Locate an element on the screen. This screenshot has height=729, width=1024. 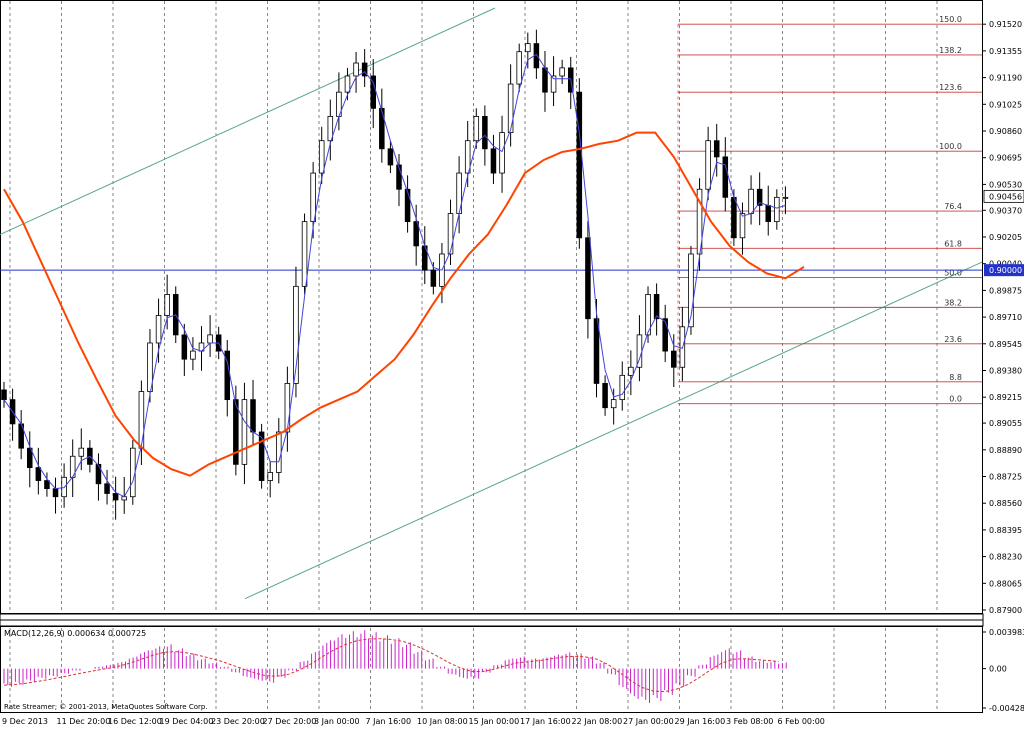
price-tick-label: 0.88725 is located at coordinates (1005, 476).